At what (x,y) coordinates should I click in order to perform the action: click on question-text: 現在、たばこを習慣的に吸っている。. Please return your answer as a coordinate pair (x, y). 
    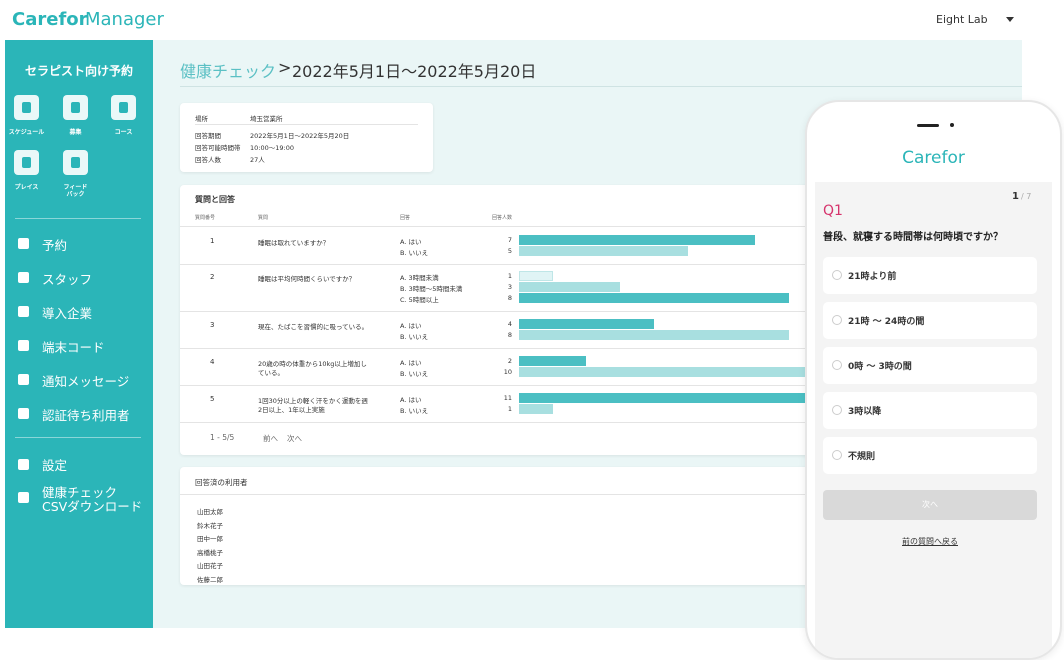
    Looking at the image, I should click on (313, 326).